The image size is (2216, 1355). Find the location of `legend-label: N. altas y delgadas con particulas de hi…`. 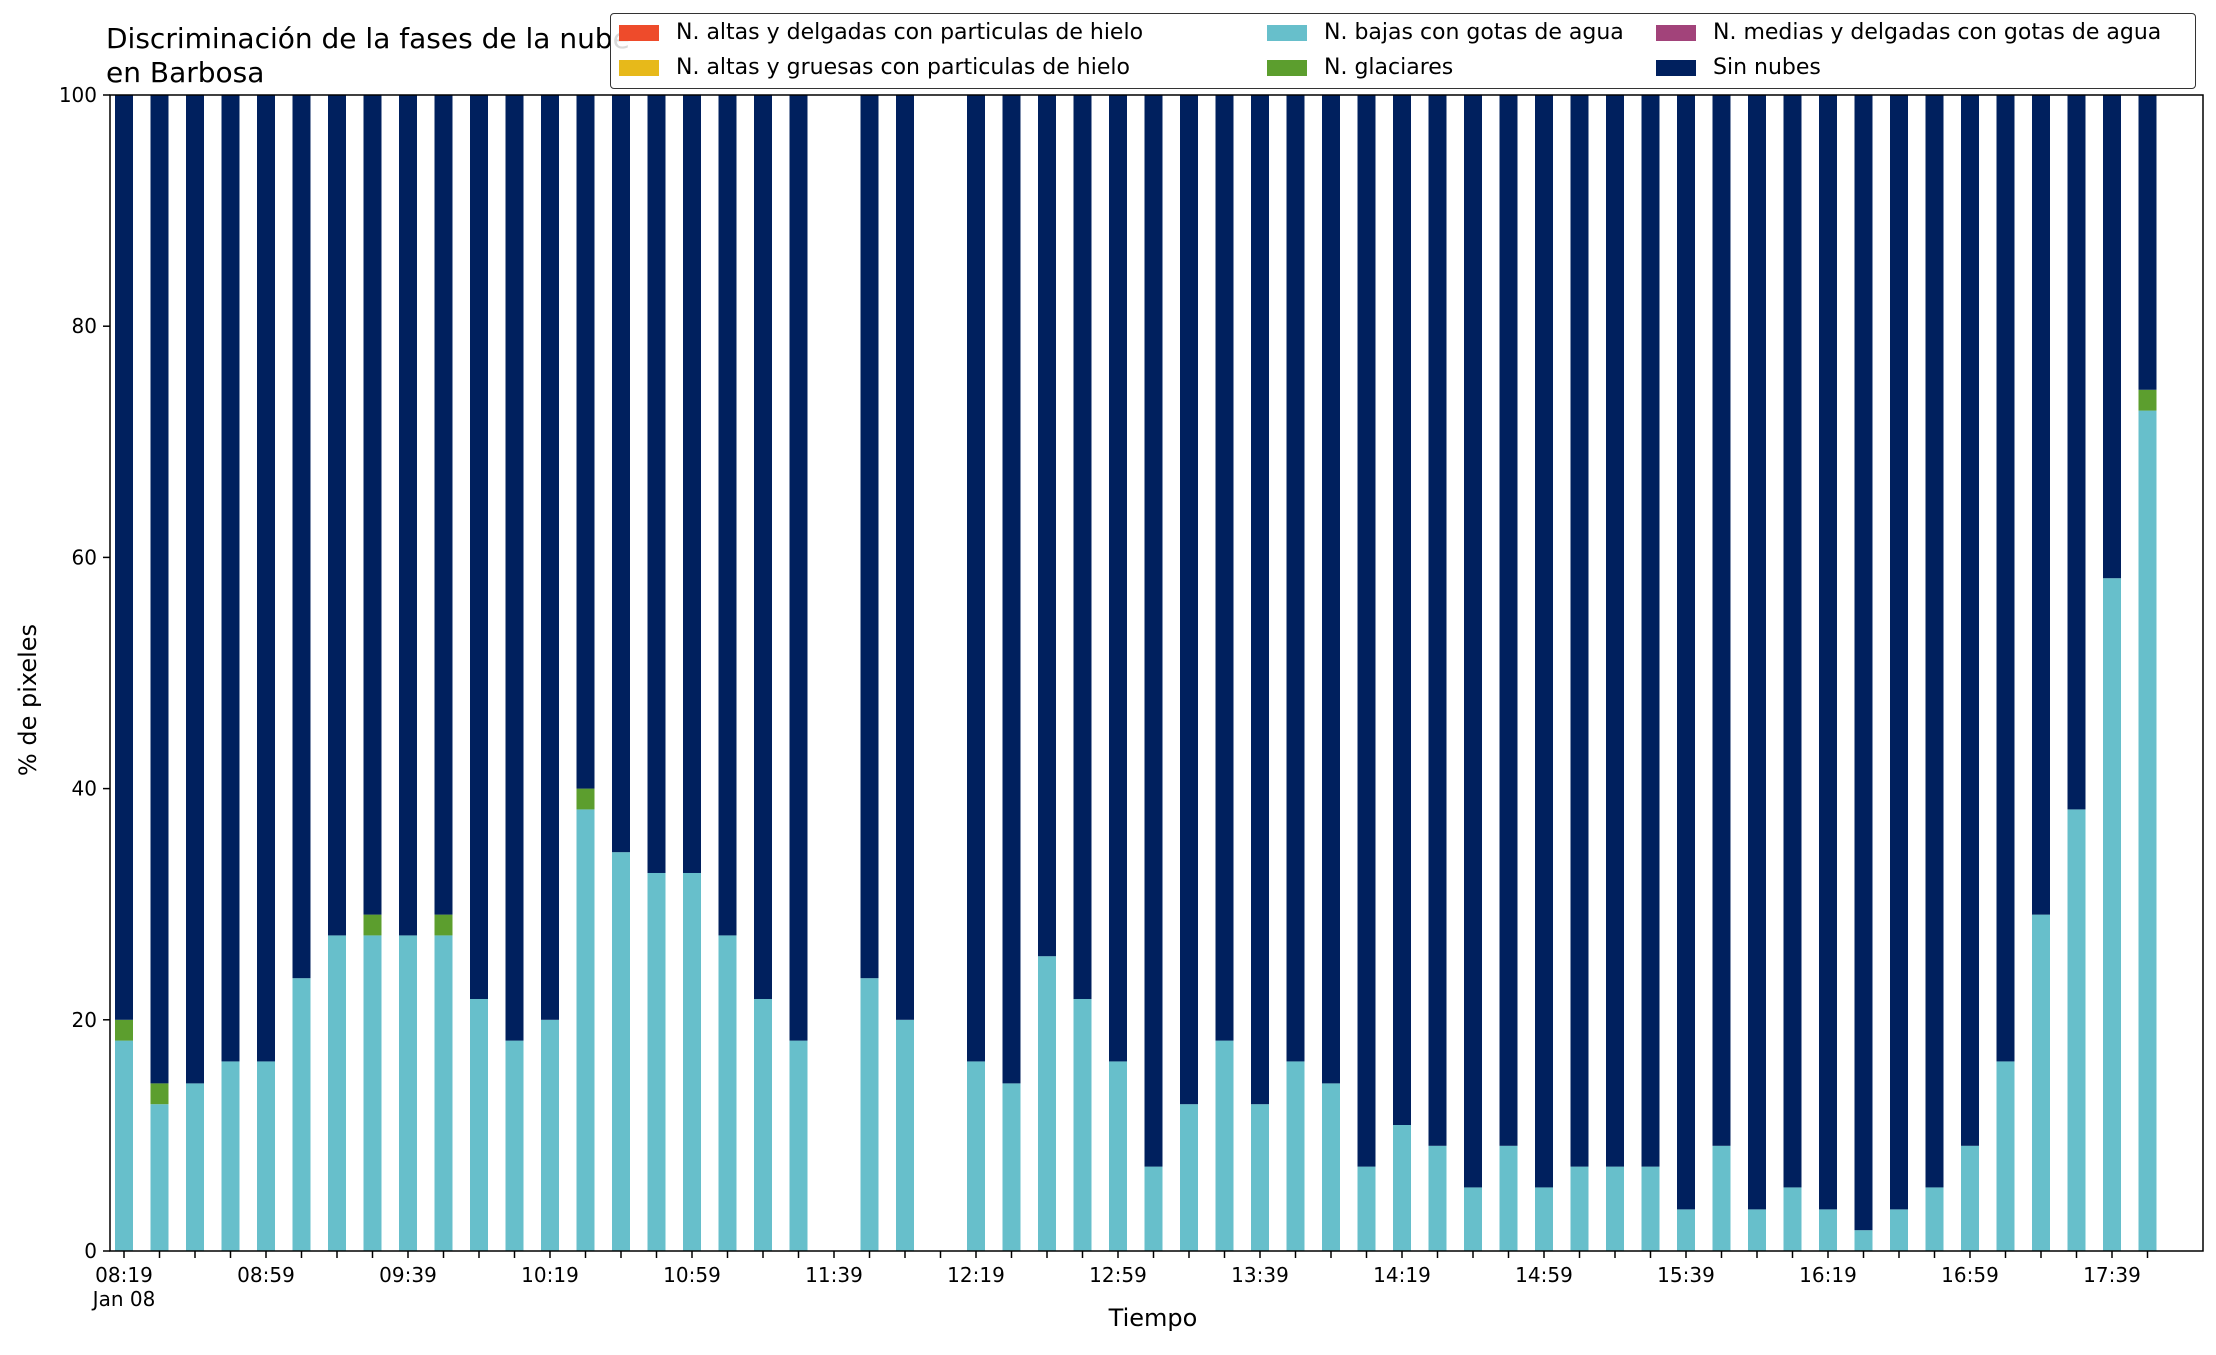

legend-label: N. altas y delgadas con particulas de hi… is located at coordinates (910, 32).